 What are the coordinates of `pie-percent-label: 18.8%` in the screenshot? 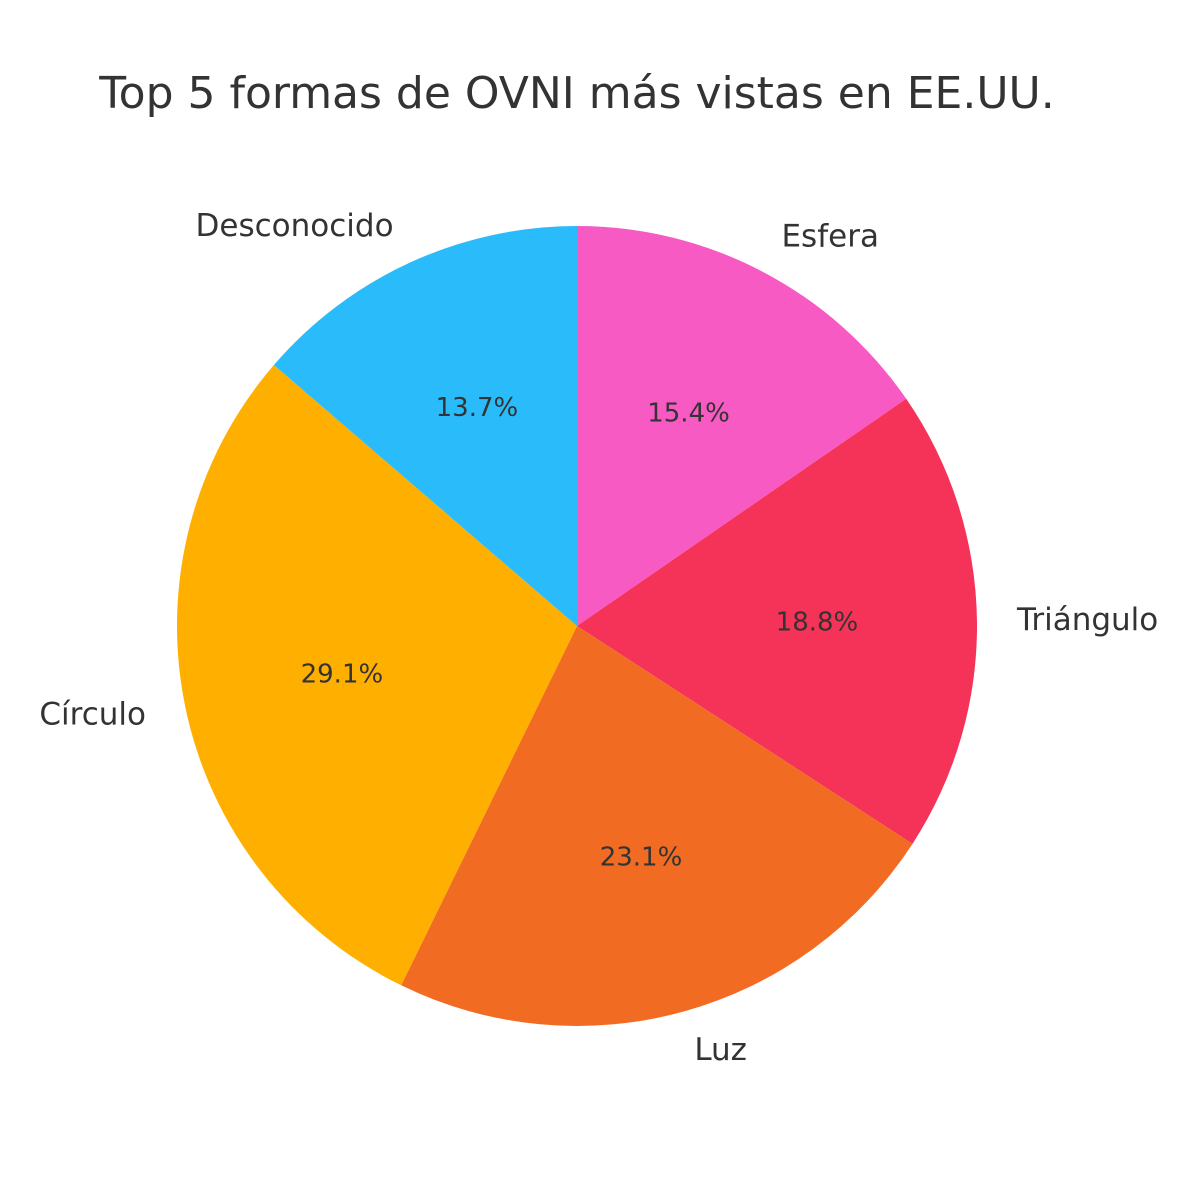 It's located at (817, 623).